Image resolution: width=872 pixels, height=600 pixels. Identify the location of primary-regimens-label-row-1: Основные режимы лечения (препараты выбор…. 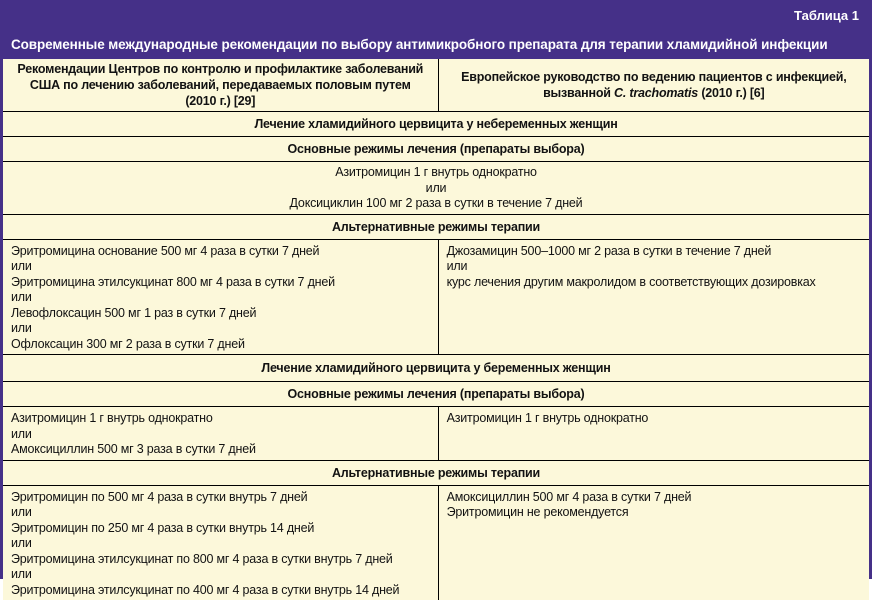
(436, 148).